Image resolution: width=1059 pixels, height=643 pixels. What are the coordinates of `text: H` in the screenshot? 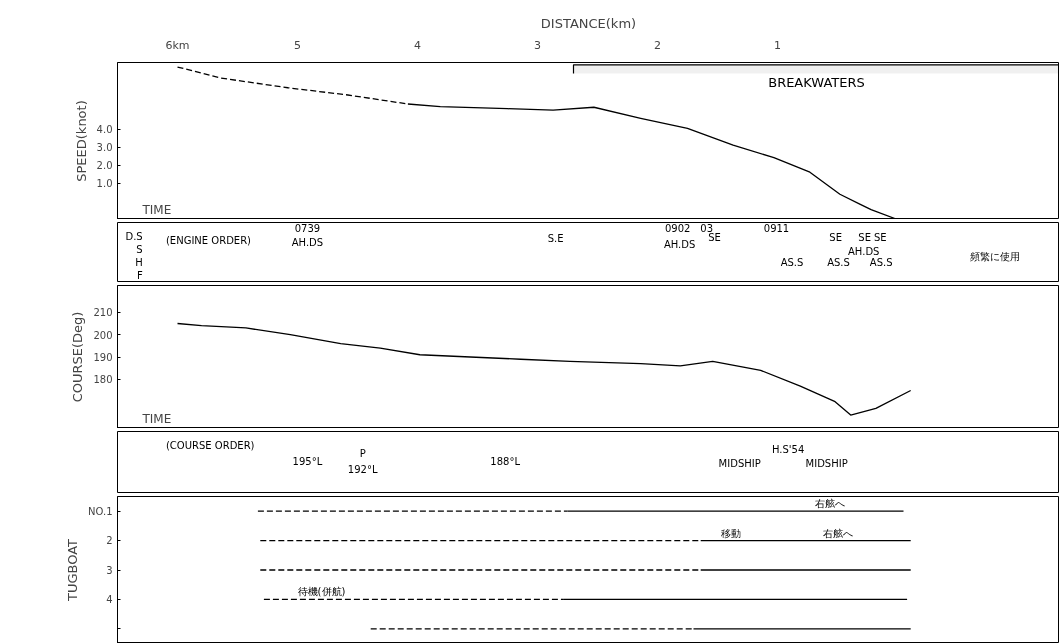 It's located at (139, 262).